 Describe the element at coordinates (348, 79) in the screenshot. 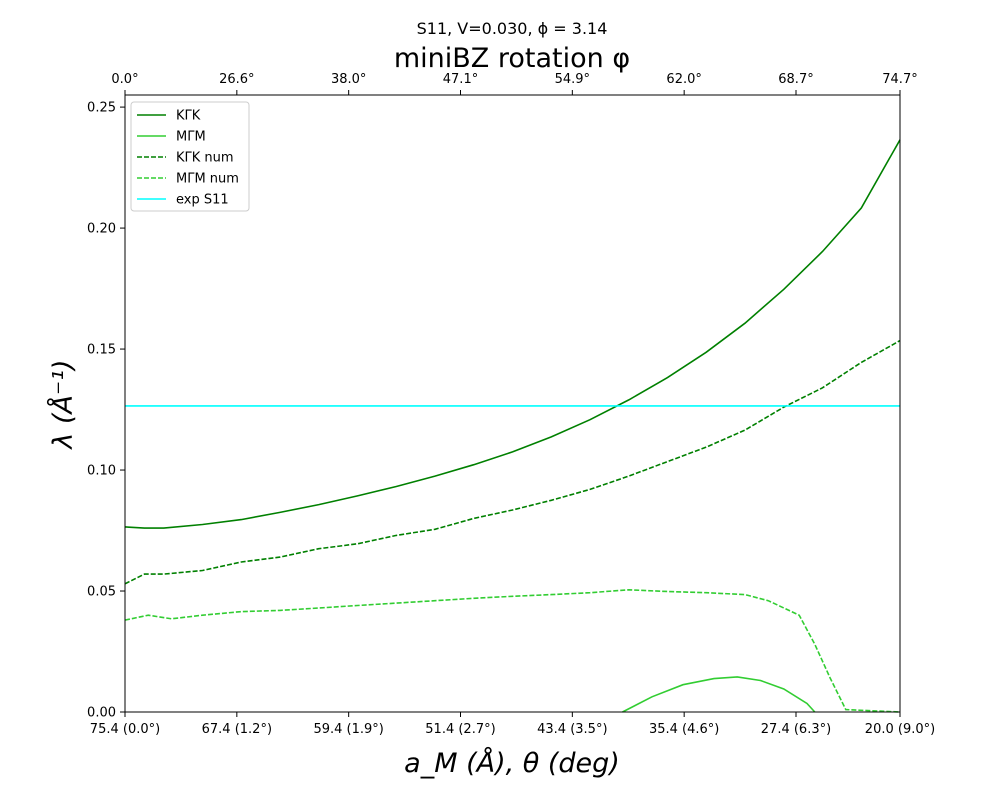

I see `top-tick-label: 38.0°` at that location.